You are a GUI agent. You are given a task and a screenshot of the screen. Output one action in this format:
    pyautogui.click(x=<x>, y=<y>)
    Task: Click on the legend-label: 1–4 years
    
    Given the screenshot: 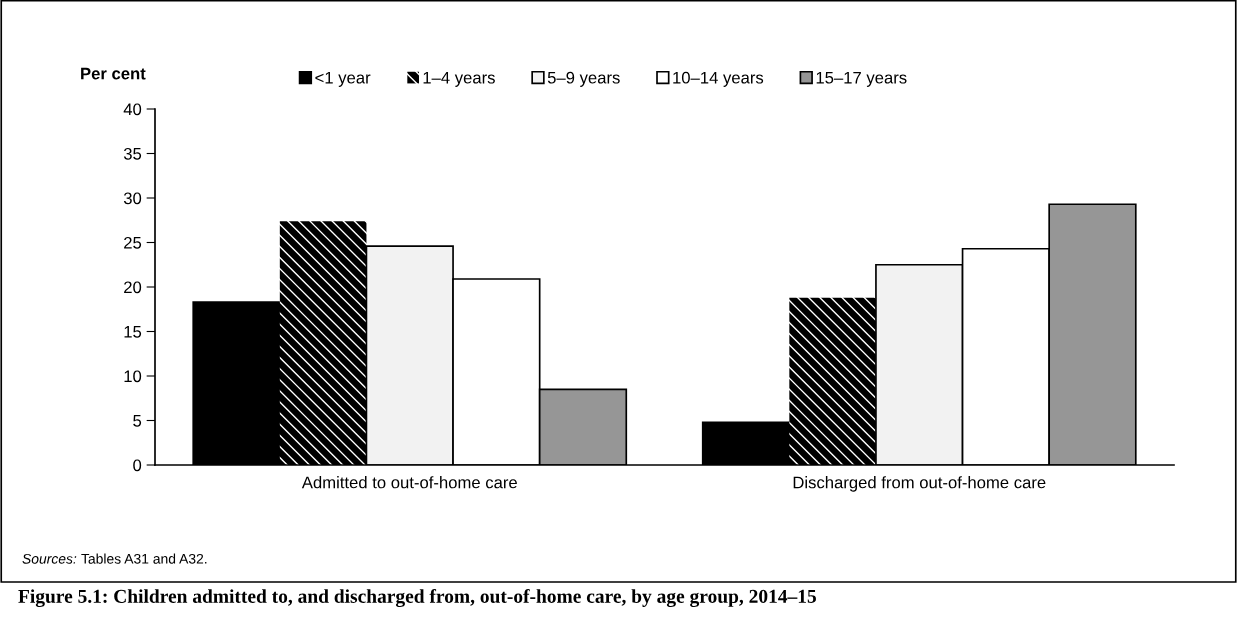 What is the action you would take?
    pyautogui.click(x=459, y=79)
    